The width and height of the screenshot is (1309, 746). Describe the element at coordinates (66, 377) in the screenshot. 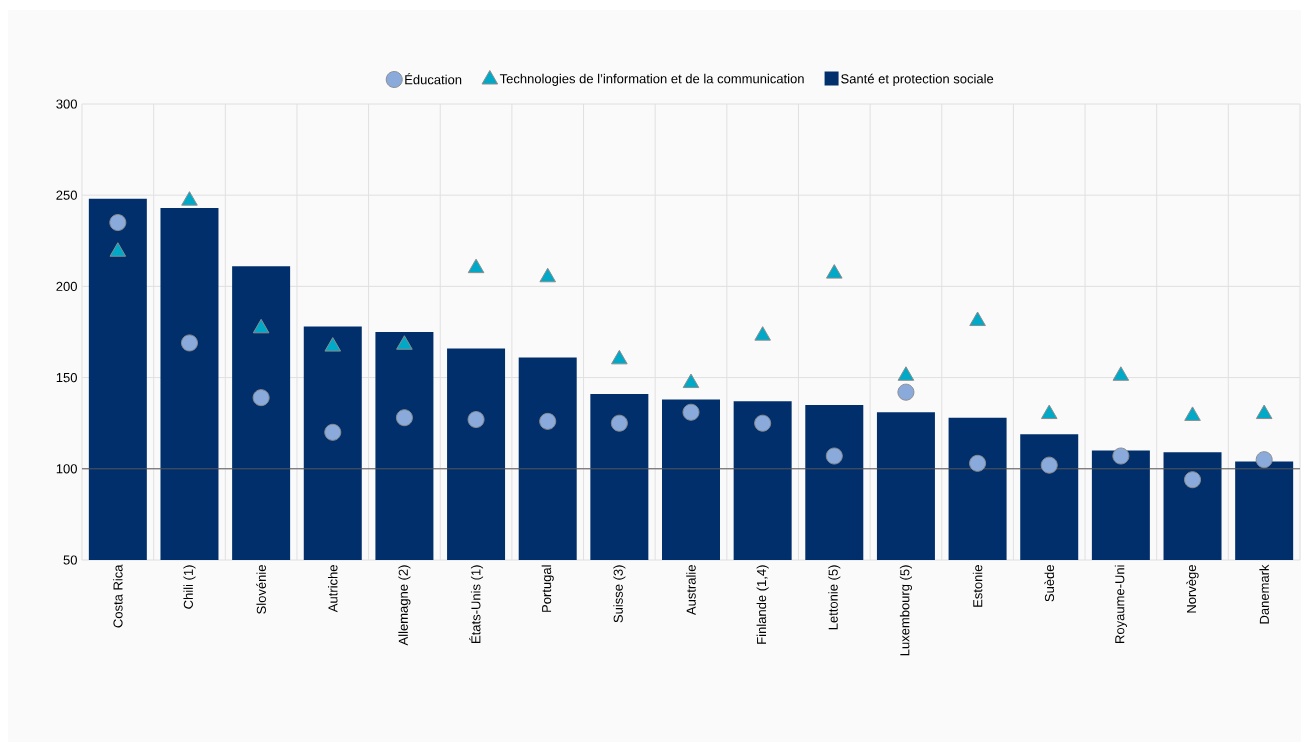

I see `y-tick-label: 150` at that location.